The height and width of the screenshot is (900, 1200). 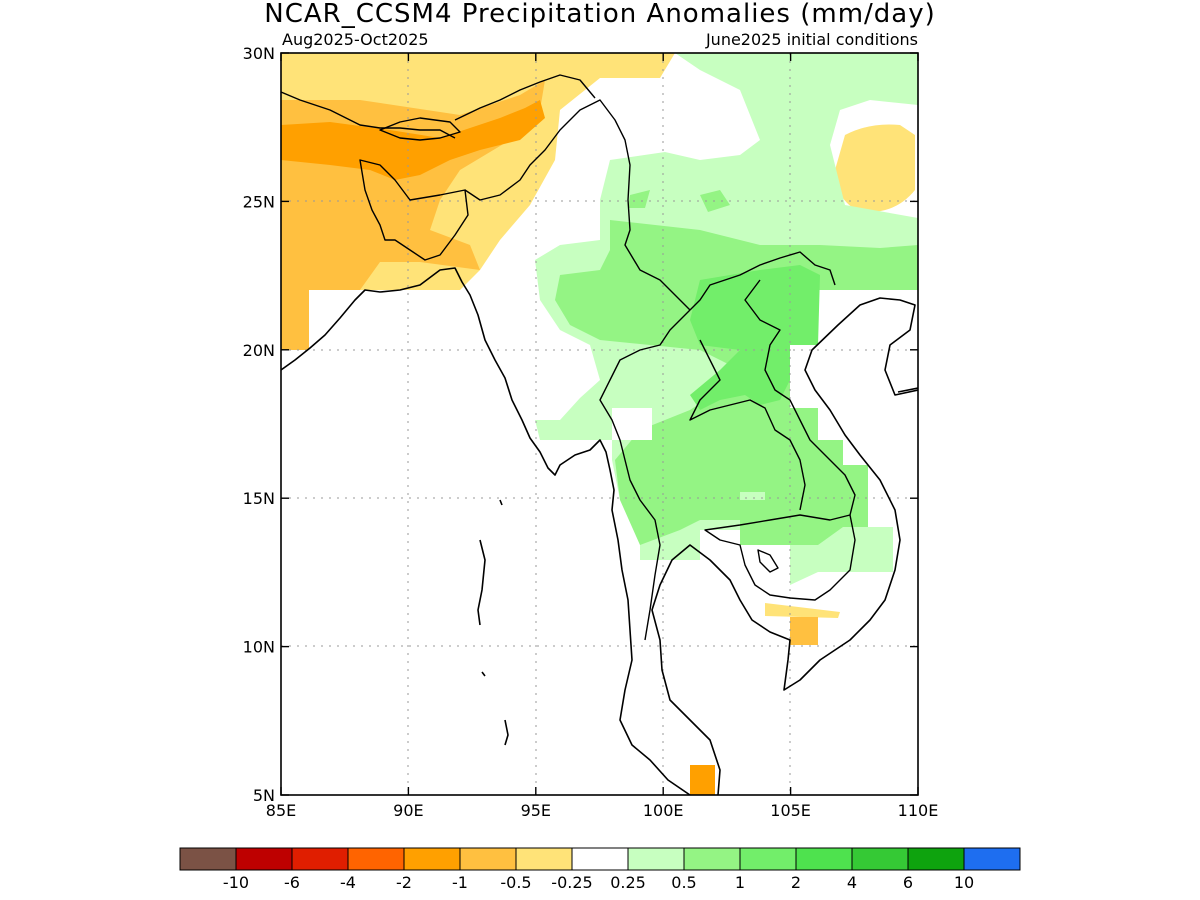 What do you see at coordinates (852, 882) in the screenshot?
I see `colorbar-label: 4` at bounding box center [852, 882].